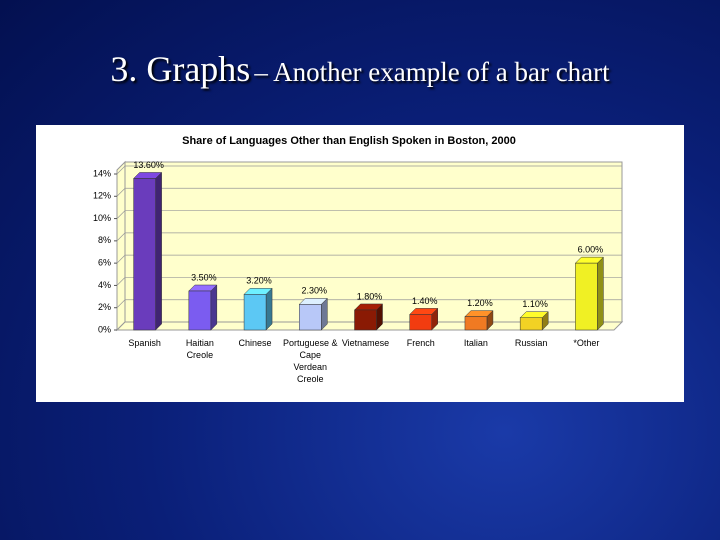  Describe the element at coordinates (425, 301) in the screenshot. I see `value-label: 1.40%` at that location.